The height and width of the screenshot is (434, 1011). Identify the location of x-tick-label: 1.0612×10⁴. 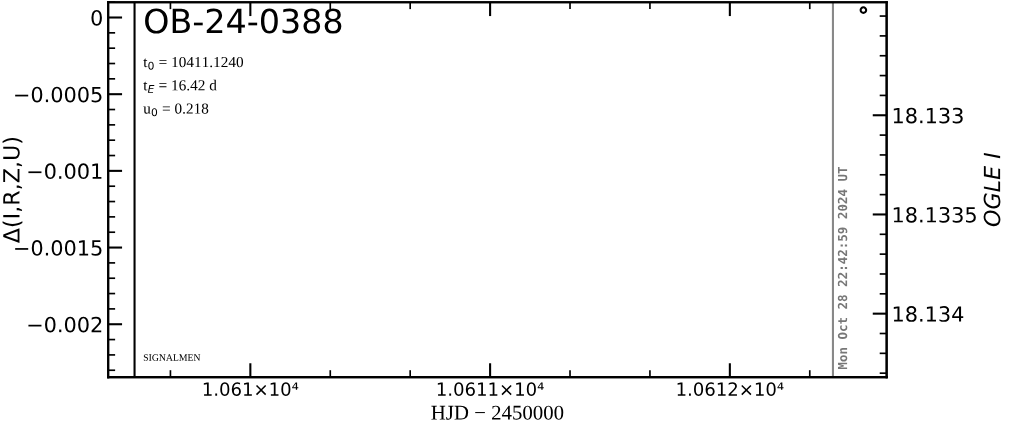
(730, 389).